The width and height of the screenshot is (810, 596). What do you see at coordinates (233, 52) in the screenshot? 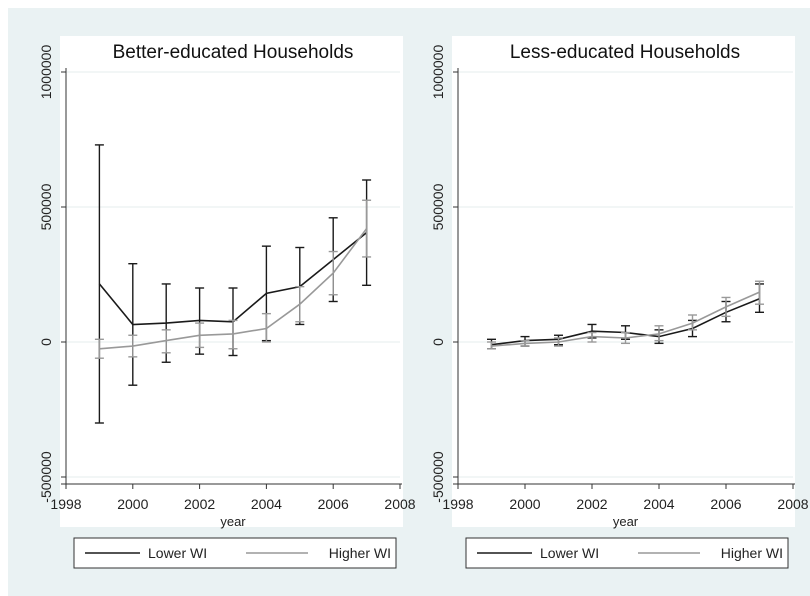
I see `chart-title: Better-educated Households` at bounding box center [233, 52].